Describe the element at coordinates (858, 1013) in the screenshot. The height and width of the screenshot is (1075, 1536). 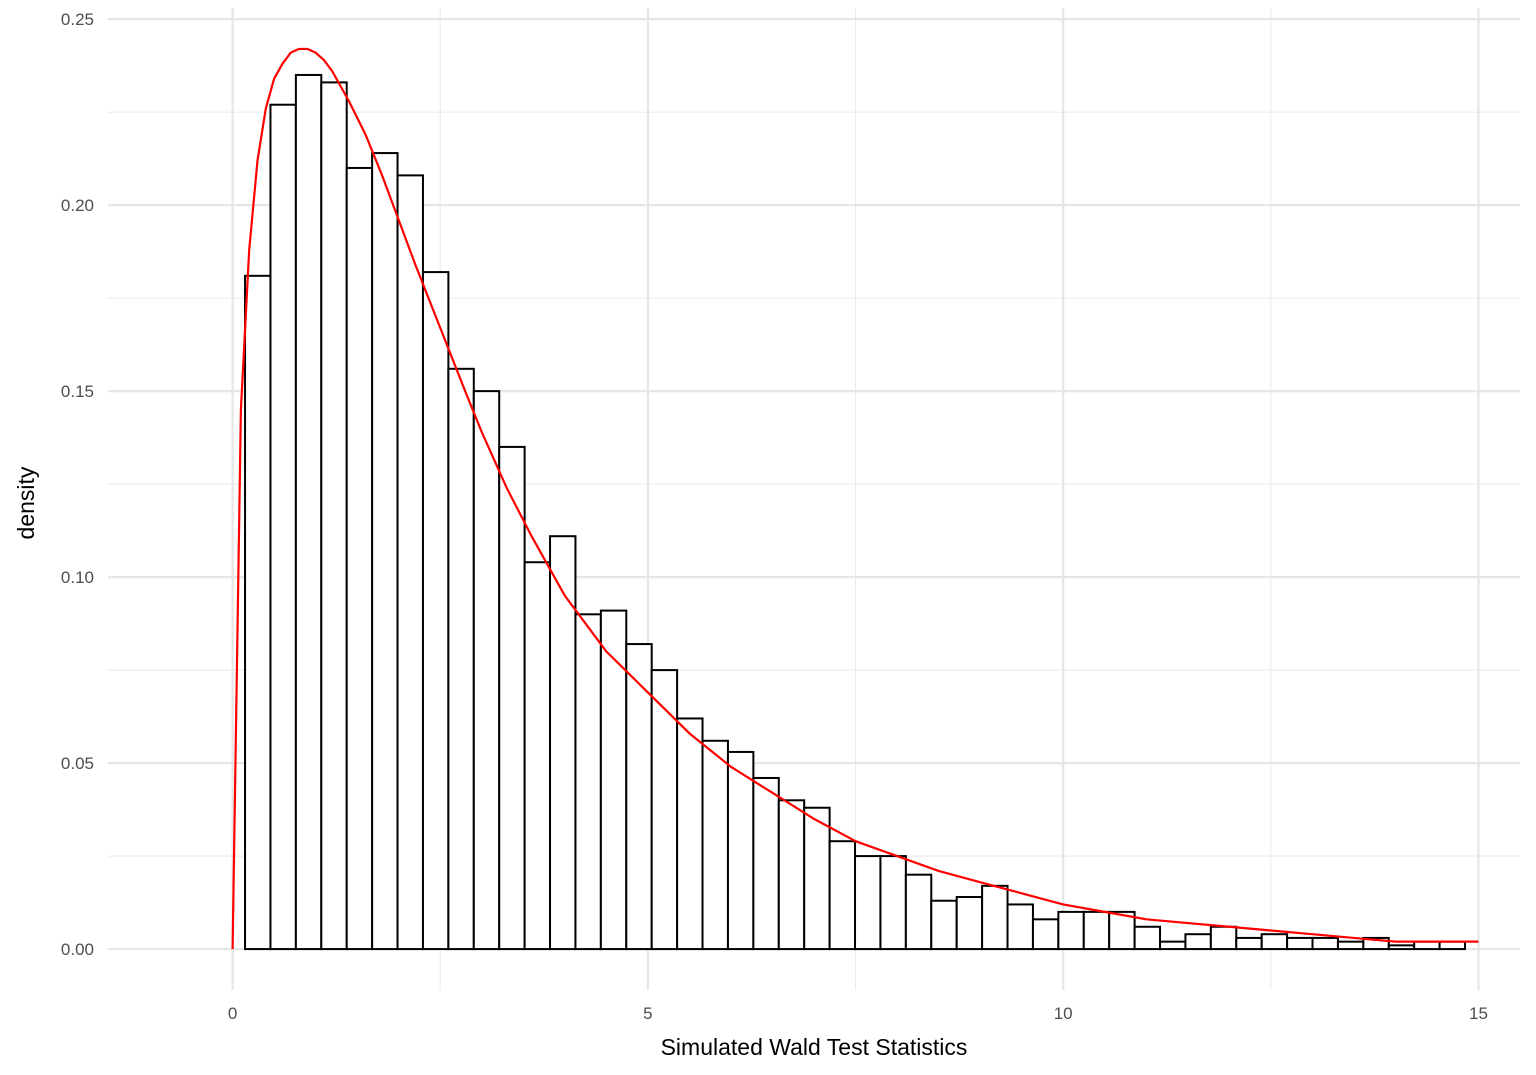
I see `x-axis-tick-labels: 0 5 10 15` at that location.